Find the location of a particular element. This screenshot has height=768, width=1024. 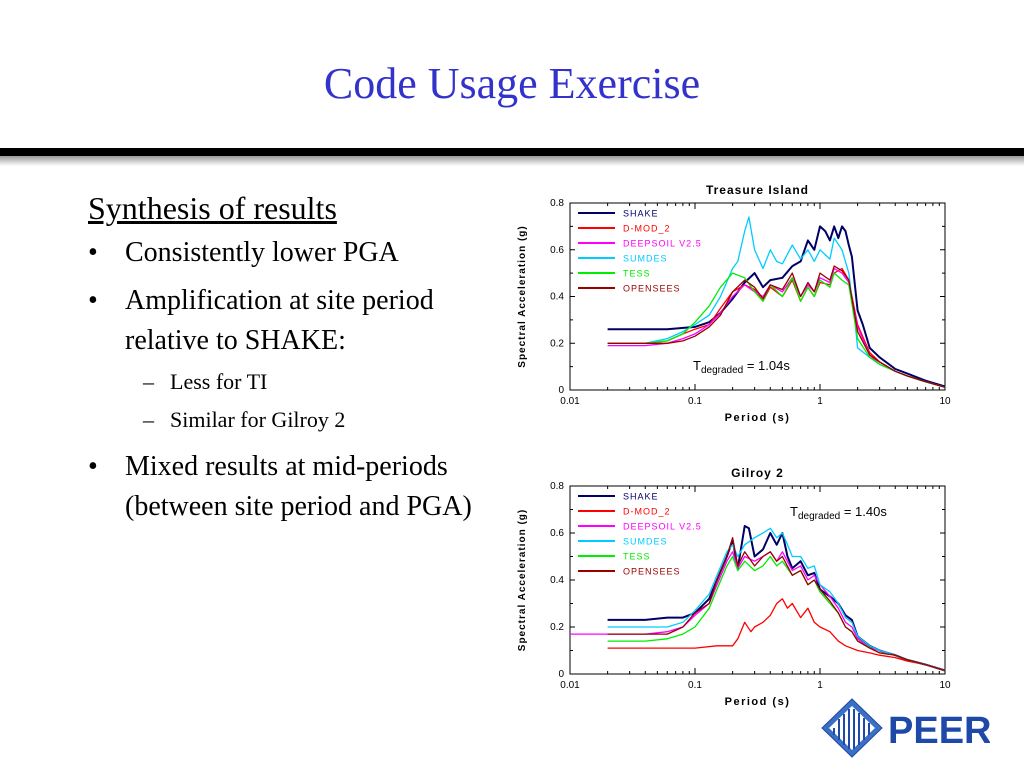

sub-bullet-item: – Similar for Gilroy 2 is located at coordinates (298, 420).